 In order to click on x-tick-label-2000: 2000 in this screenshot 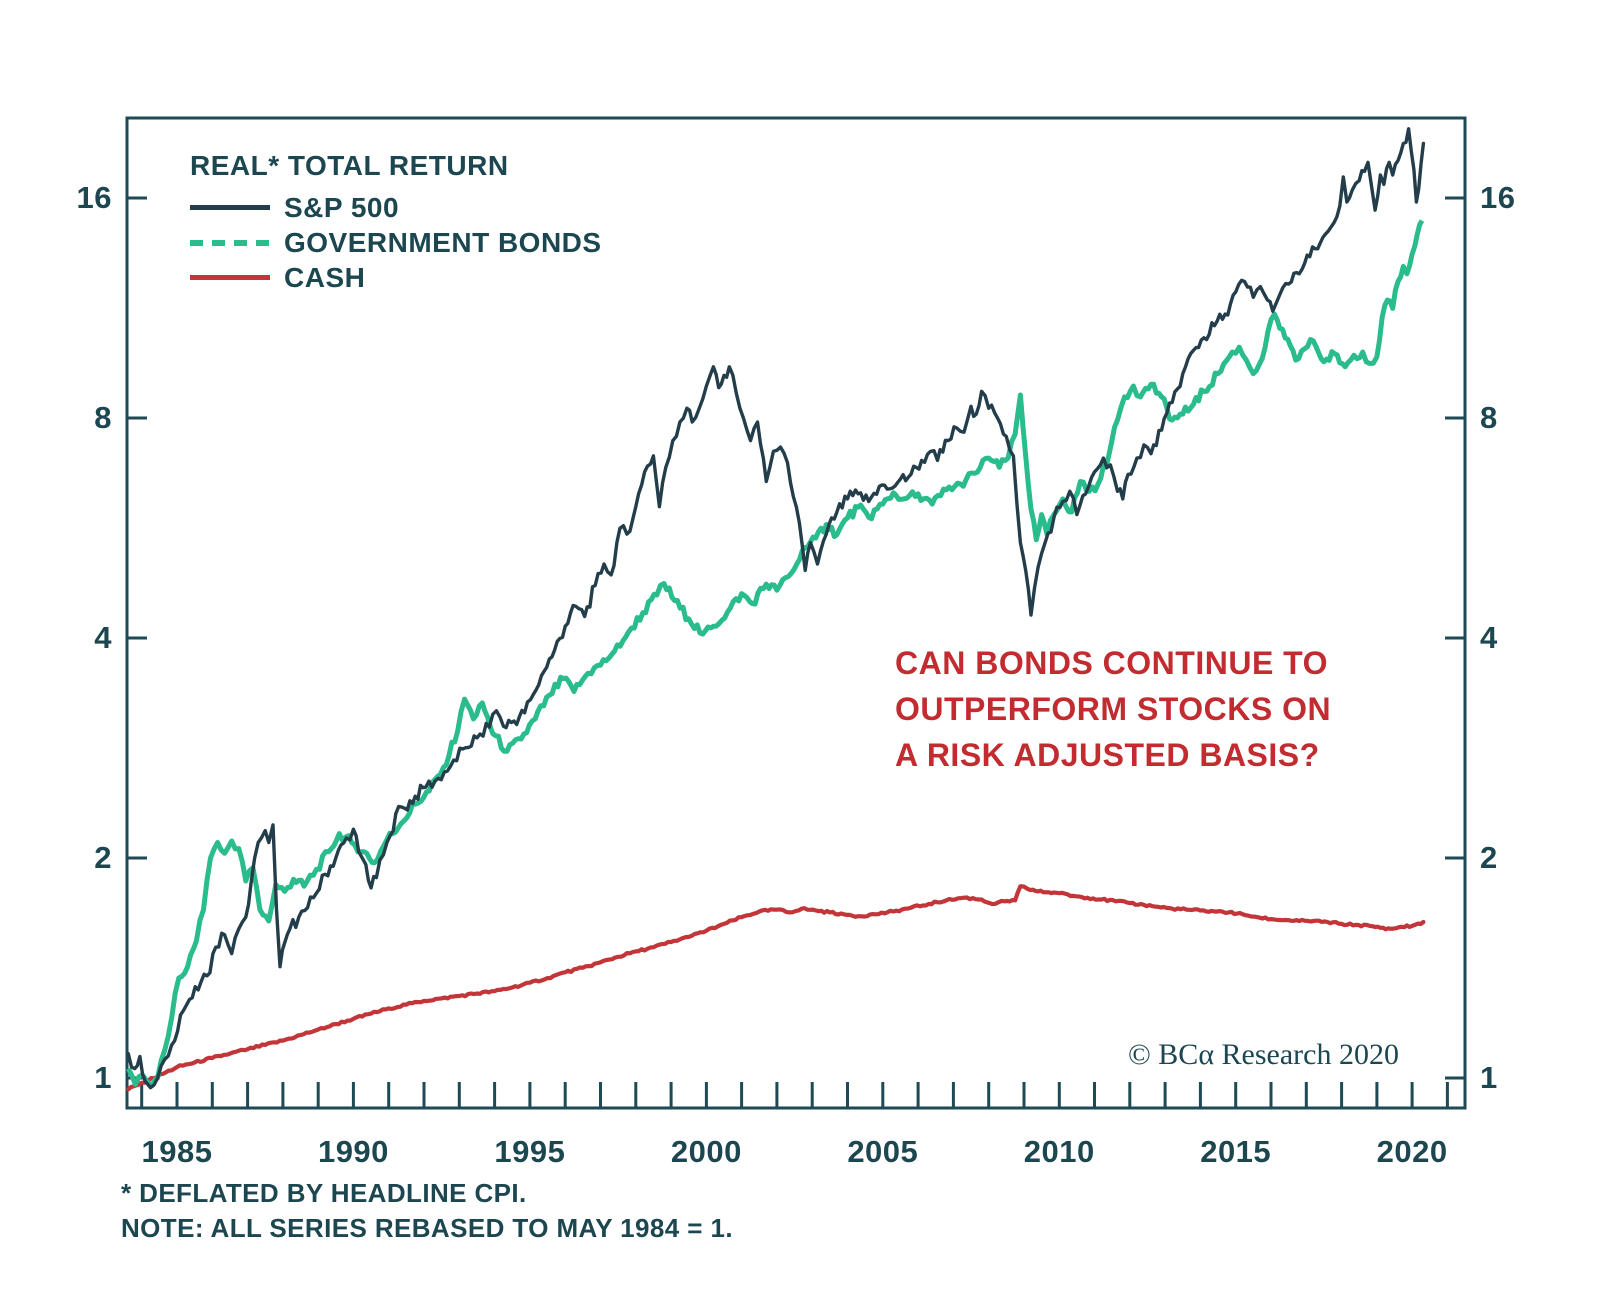, I will do `click(706, 1151)`.